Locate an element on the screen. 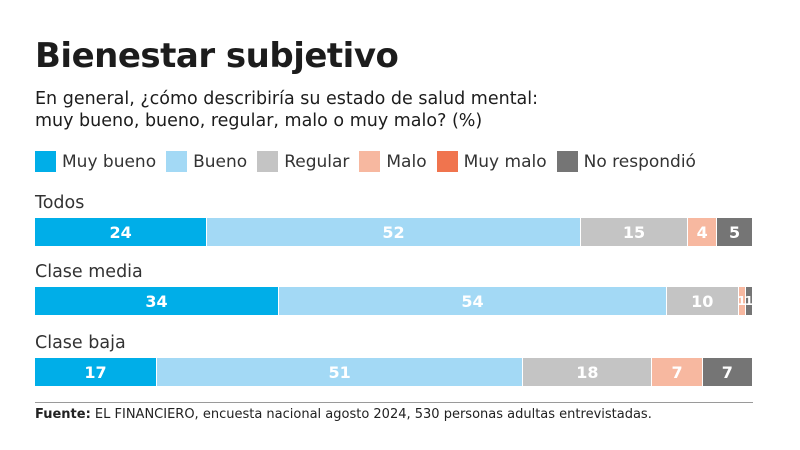 This screenshot has height=450, width=800. legend-label: Muy malo is located at coordinates (505, 161).